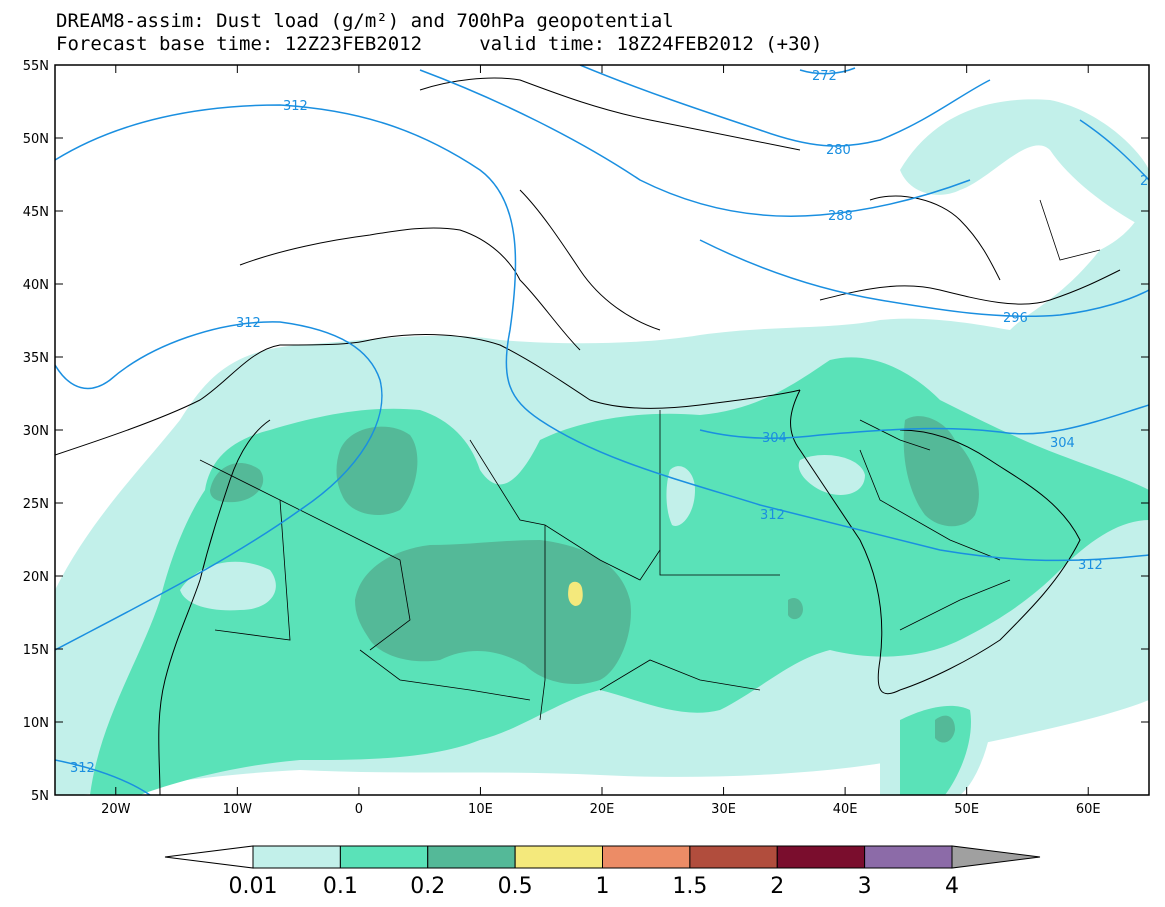 The width and height of the screenshot is (1165, 907). What do you see at coordinates (253, 886) in the screenshot?
I see `colorbar-label: 0.01` at bounding box center [253, 886].